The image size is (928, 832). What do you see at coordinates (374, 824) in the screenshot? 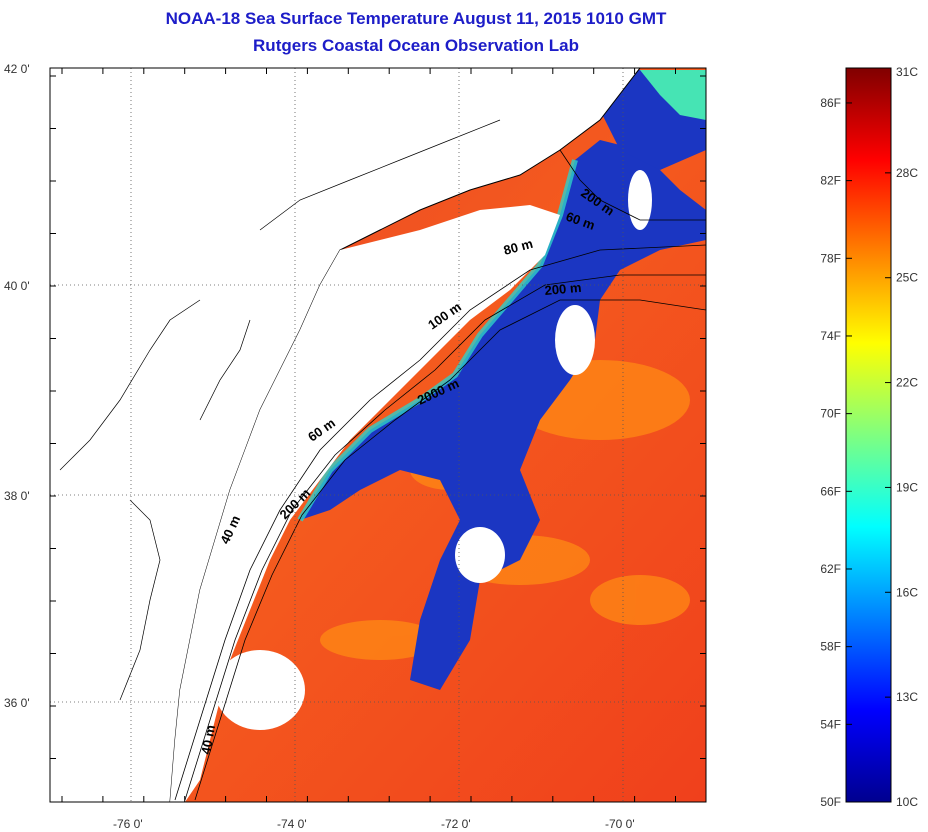
I see `longitude-labels: -76 0' -74 0' -72 0' -70 0'` at bounding box center [374, 824].